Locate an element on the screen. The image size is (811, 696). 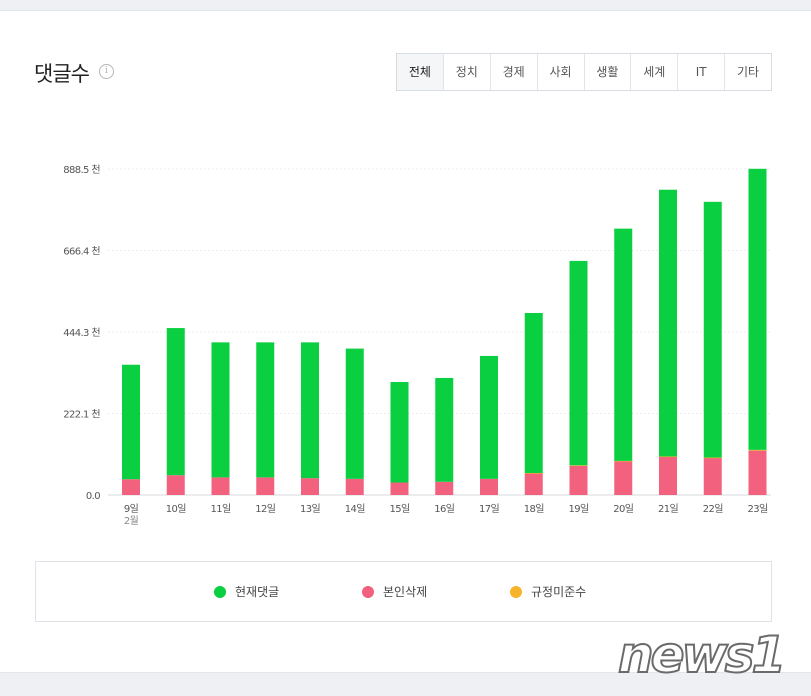
page-title: 댓글수 is located at coordinates (62, 74).